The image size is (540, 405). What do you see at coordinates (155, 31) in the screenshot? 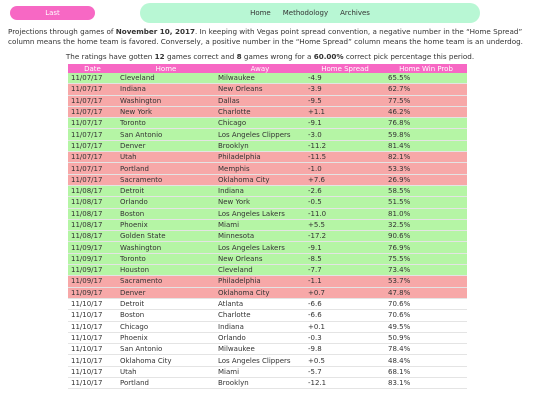
I see `intro-part: November 10, 2017` at bounding box center [155, 31].